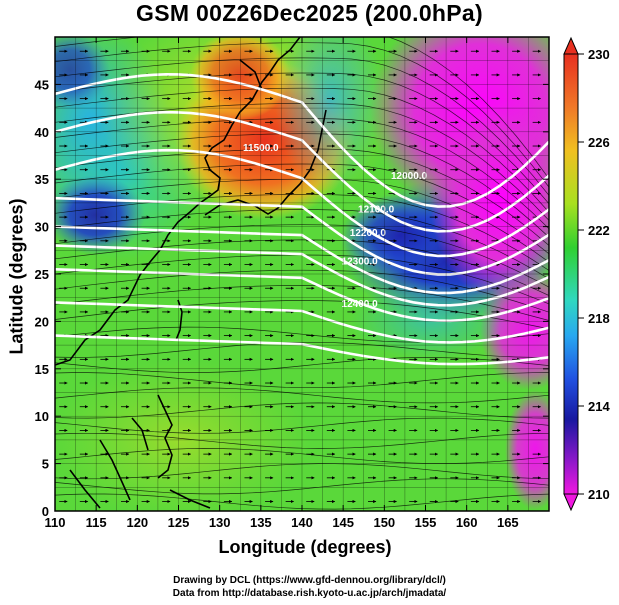 The image size is (619, 605). I want to click on x-tick-label: 120, so click(137, 522).